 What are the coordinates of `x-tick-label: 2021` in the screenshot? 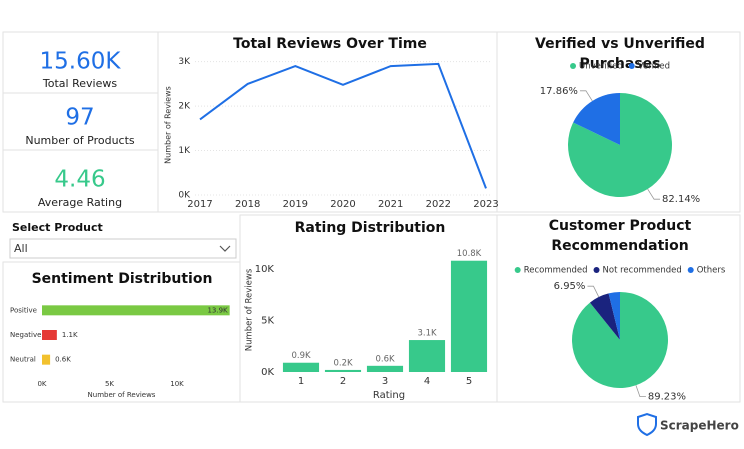 It's located at (390, 204).